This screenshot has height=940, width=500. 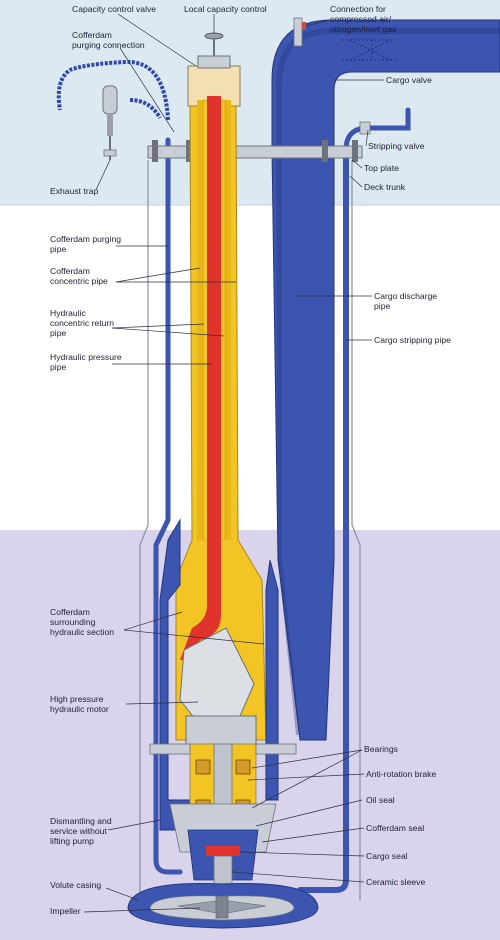 What do you see at coordinates (380, 800) in the screenshot?
I see `label-oil-seal: Oil seal` at bounding box center [380, 800].